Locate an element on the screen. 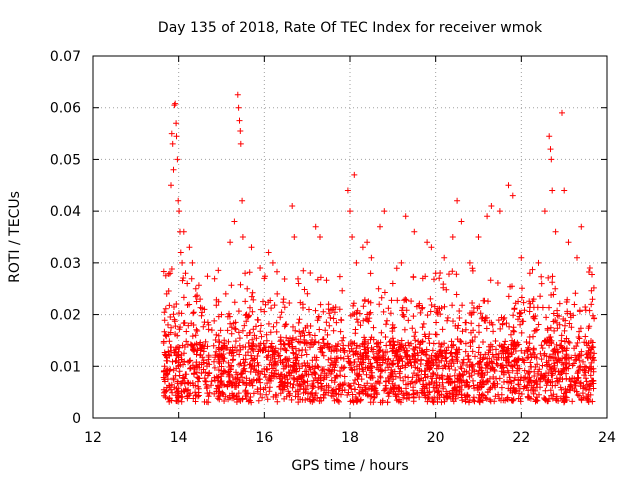  y-tick-label: 0.07 is located at coordinates (65, 57).